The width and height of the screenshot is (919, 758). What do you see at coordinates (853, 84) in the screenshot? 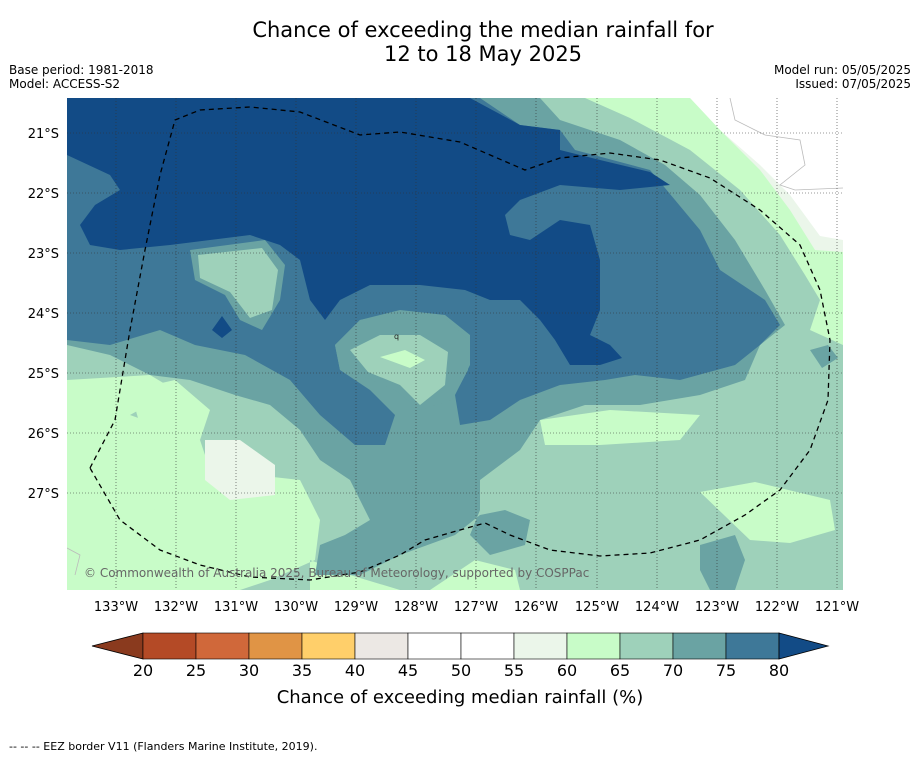
I see `issued-date: Issued: 07/05/2025` at bounding box center [853, 84].